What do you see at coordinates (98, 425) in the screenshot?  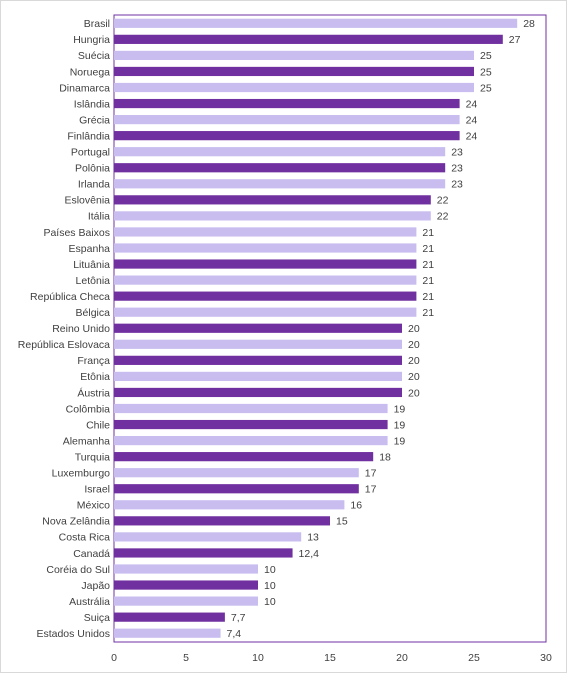 I see `category-label: Chile` at bounding box center [98, 425].